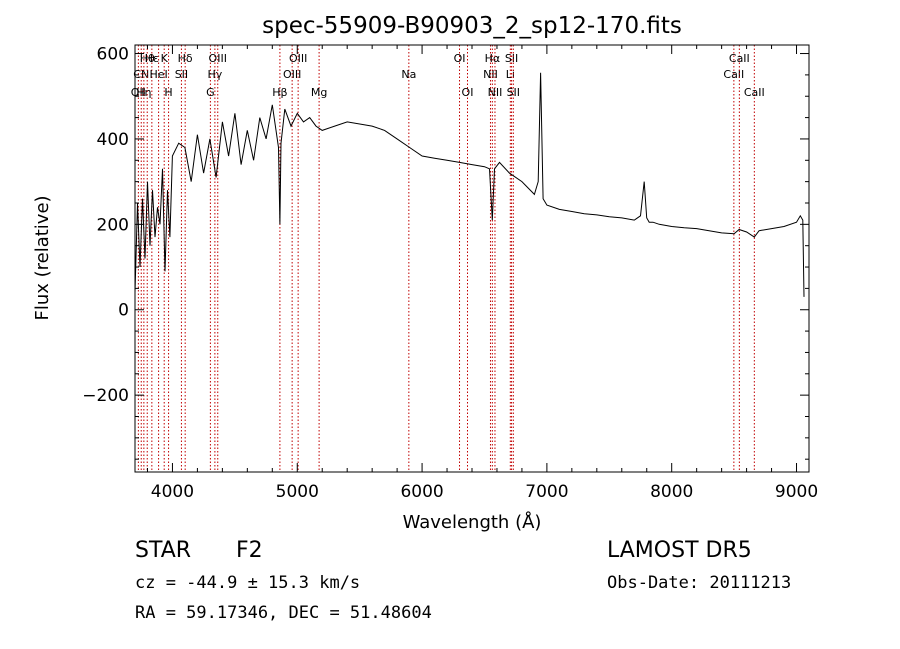  What do you see at coordinates (546, 492) in the screenshot?
I see `x-tick-label: 7000` at bounding box center [546, 492].